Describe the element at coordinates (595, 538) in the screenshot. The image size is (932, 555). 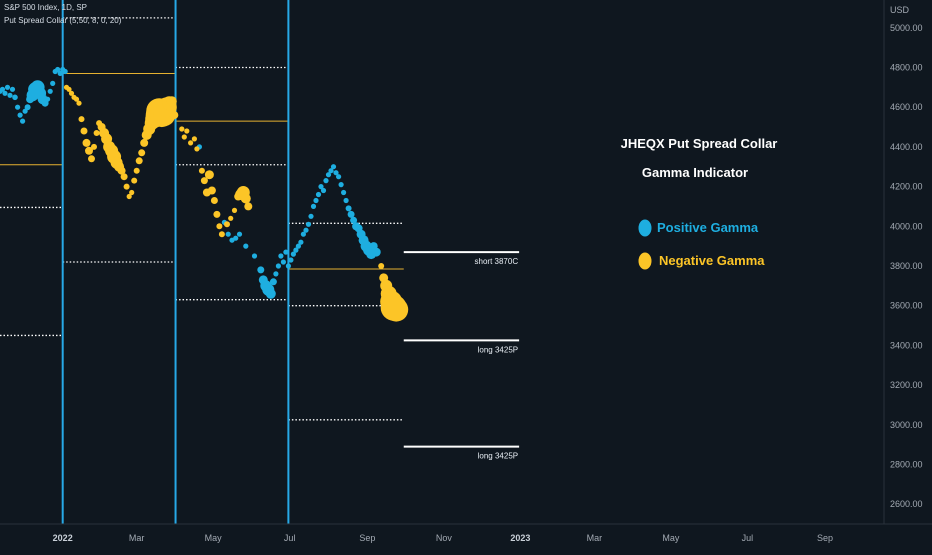
I see `time-tick-label: Mar` at that location.